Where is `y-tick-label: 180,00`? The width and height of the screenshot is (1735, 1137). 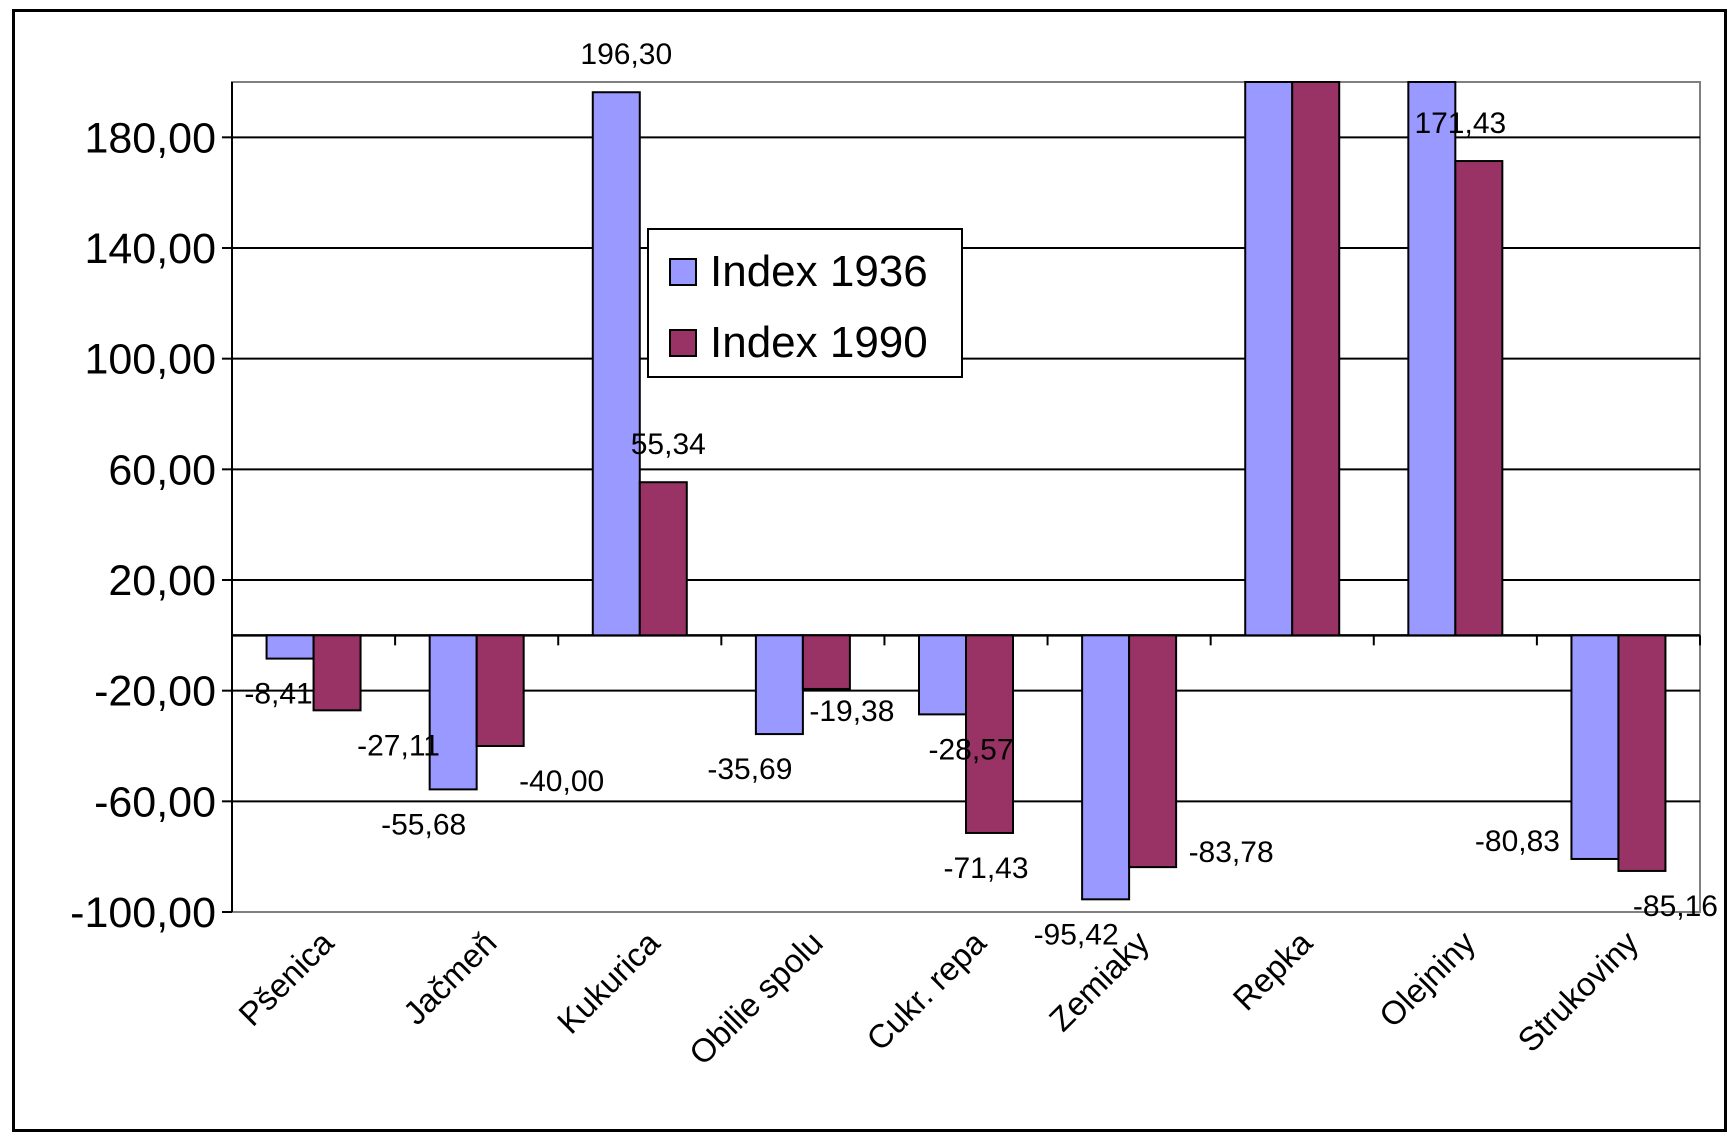
y-tick-label: 180,00 is located at coordinates (150, 138).